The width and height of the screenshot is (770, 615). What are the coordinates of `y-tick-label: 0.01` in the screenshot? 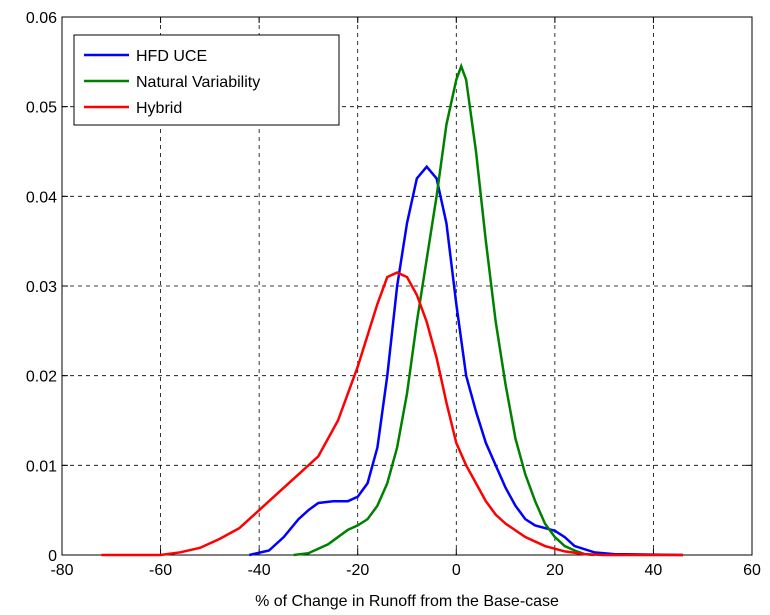 It's located at (41, 466).